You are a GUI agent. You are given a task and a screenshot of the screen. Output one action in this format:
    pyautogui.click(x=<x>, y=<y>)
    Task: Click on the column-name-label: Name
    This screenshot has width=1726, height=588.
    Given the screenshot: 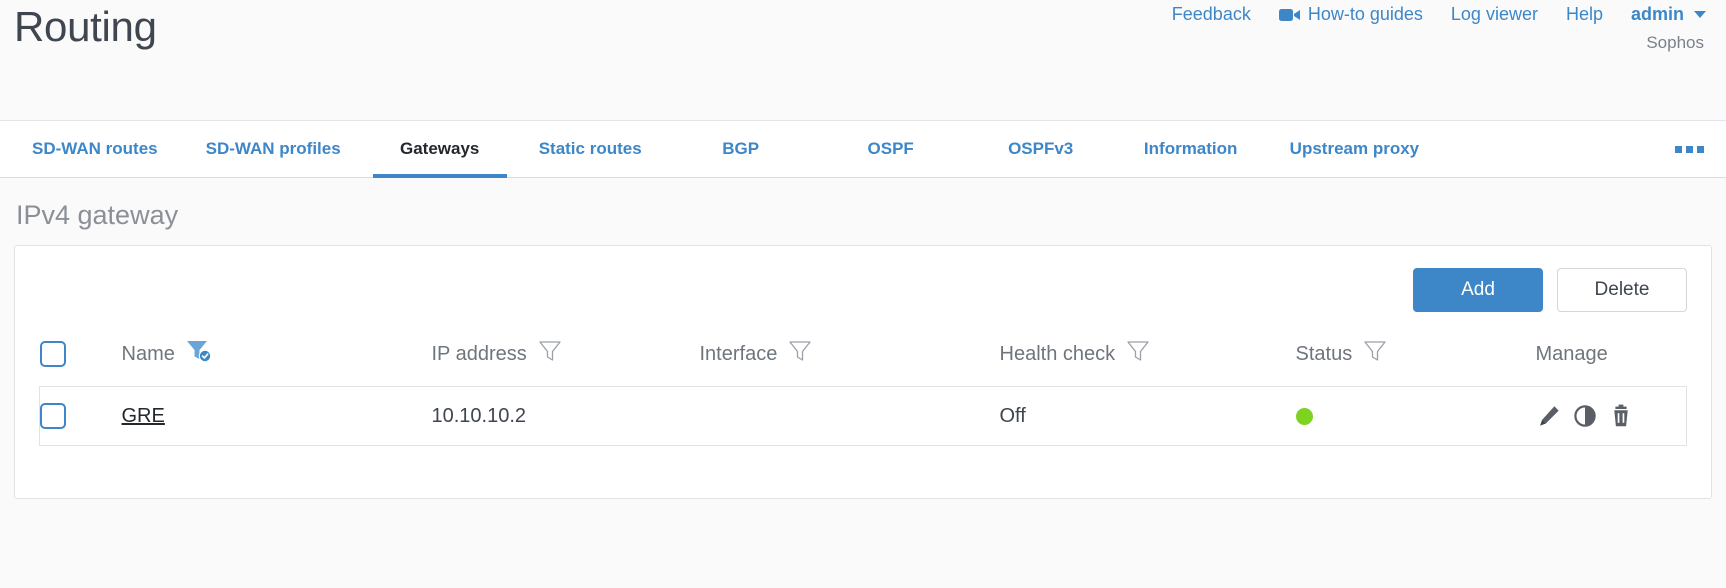 What is the action you would take?
    pyautogui.click(x=148, y=353)
    